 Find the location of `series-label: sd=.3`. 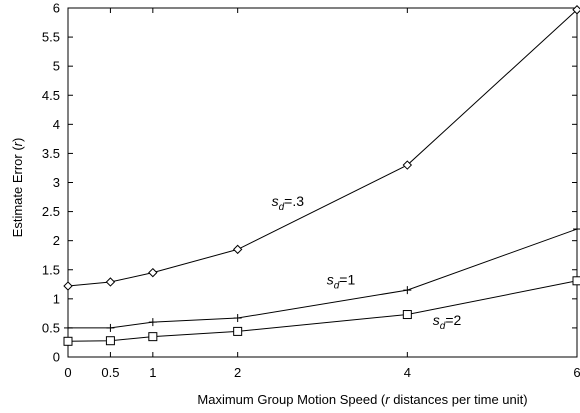

series-label: sd=.3 is located at coordinates (288, 203).